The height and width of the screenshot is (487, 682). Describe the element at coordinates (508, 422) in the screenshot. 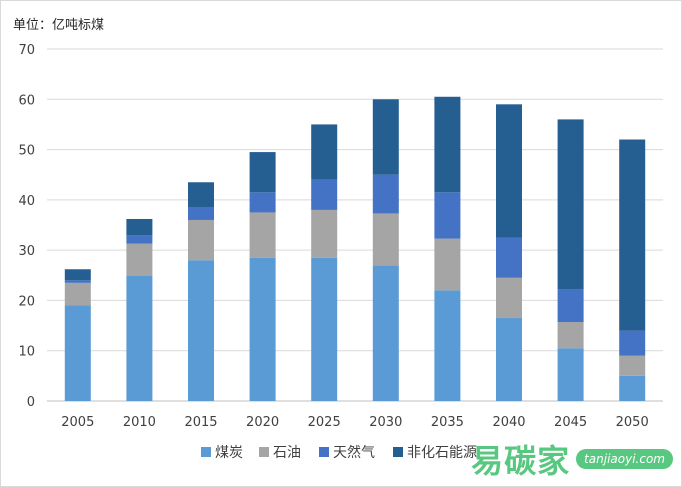

I see `x-tick-label: 2040` at that location.